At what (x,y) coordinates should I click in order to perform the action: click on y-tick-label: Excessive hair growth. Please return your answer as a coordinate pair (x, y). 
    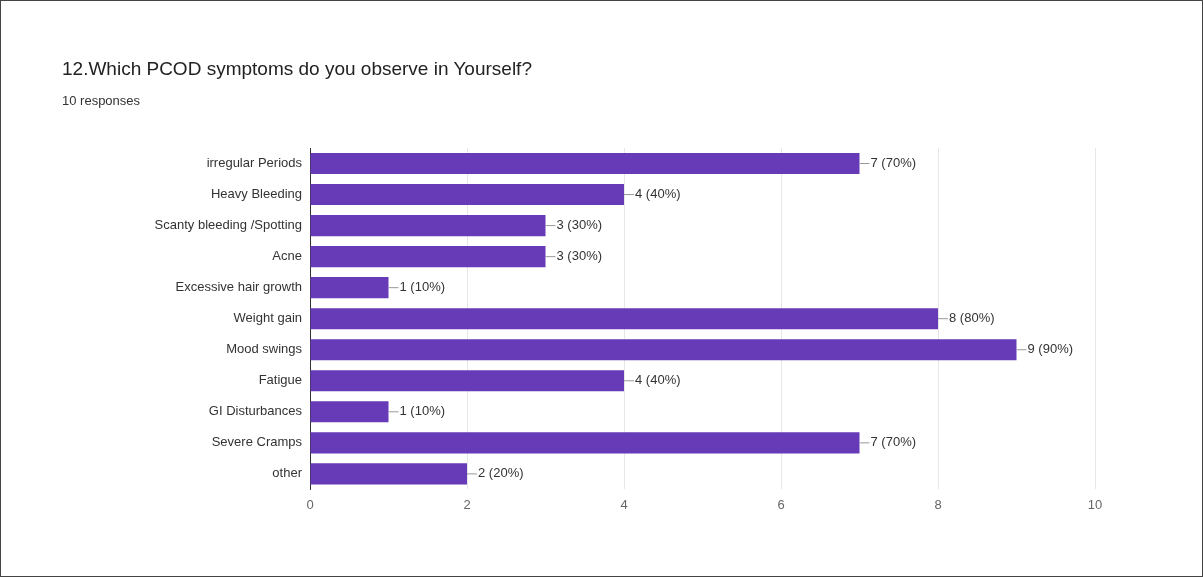
    Looking at the image, I should click on (238, 287).